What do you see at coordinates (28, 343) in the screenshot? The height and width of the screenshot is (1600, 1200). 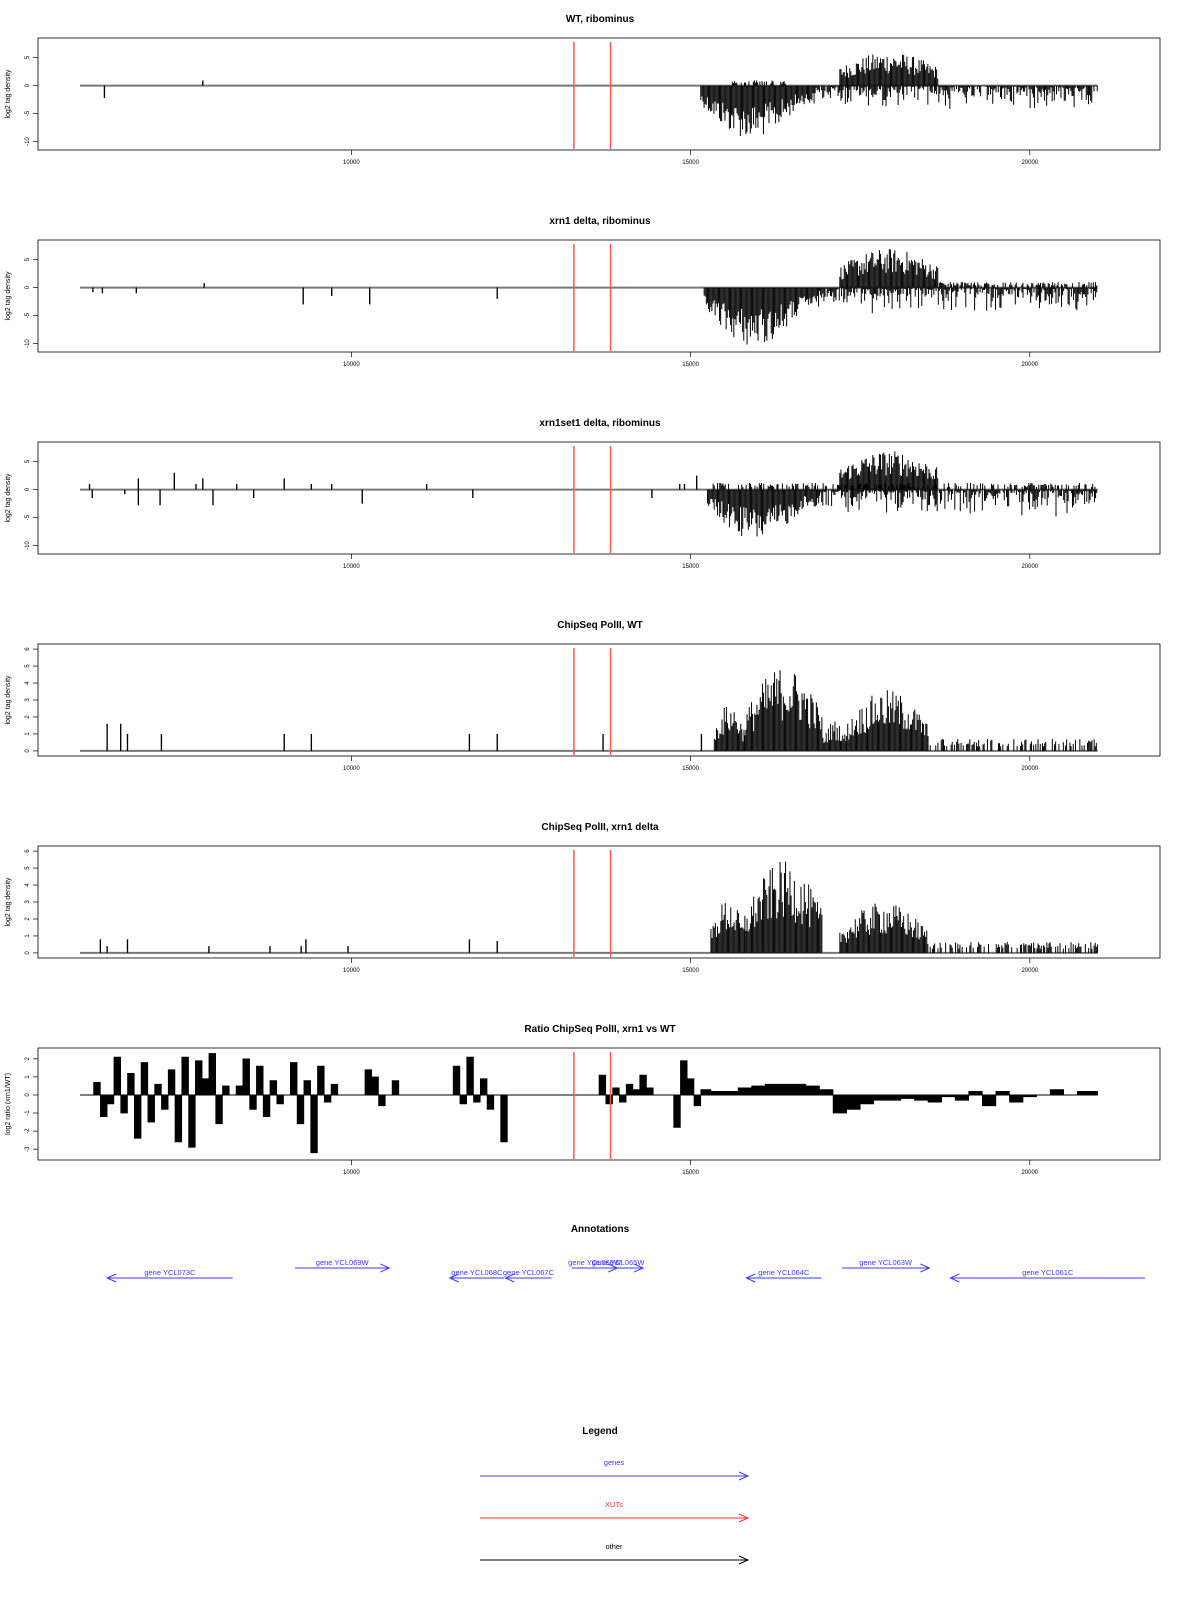 I see `y-tick-label: -10` at bounding box center [28, 343].